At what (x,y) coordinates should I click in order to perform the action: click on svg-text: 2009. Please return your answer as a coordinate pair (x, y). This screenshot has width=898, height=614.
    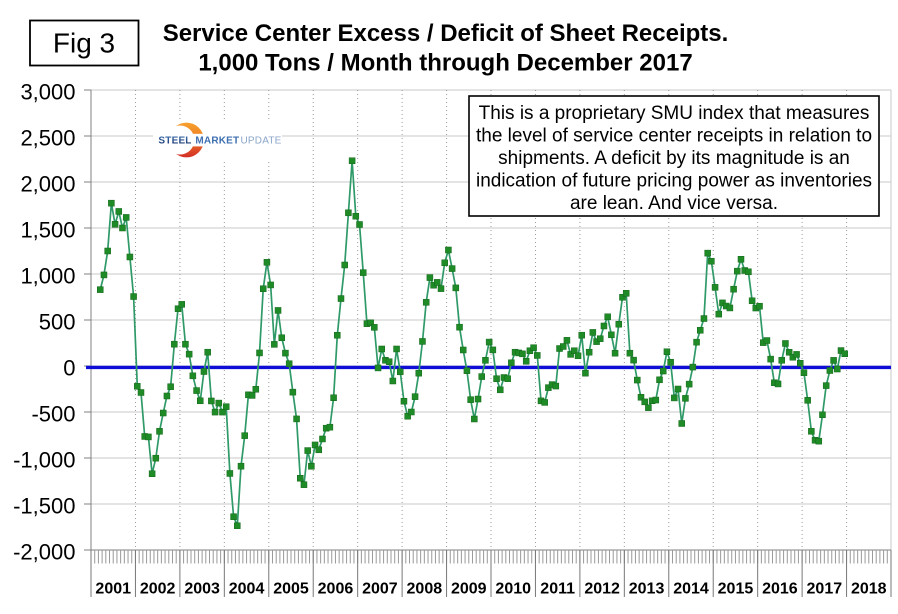
    Looking at the image, I should click on (469, 589).